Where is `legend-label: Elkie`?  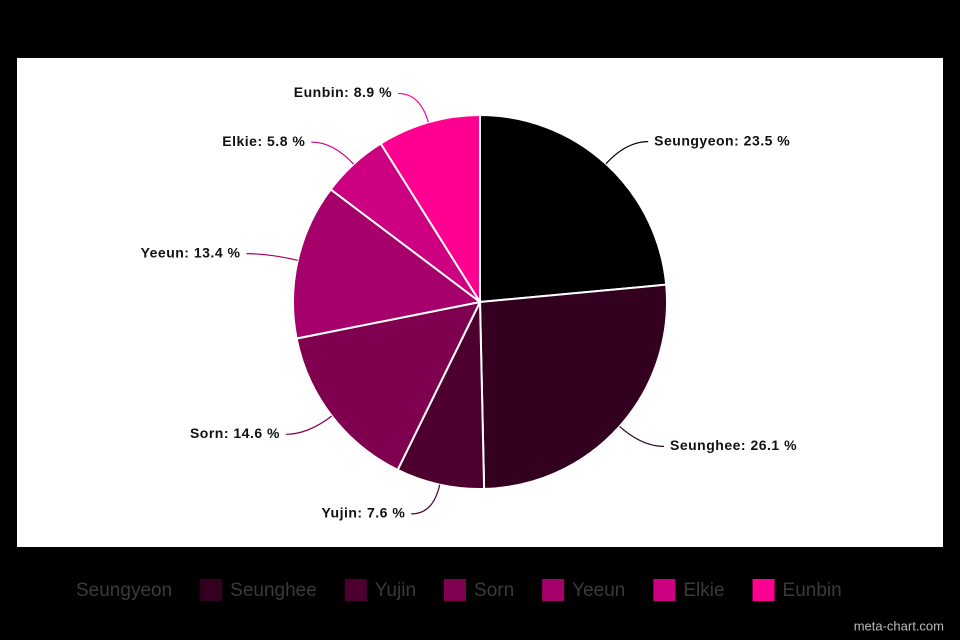 legend-label: Elkie is located at coordinates (703, 590).